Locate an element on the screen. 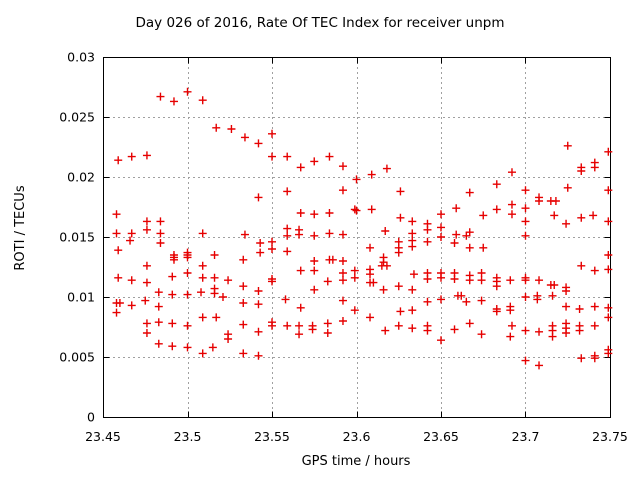  x-axis-label: GPS time / hours is located at coordinates (356, 461).